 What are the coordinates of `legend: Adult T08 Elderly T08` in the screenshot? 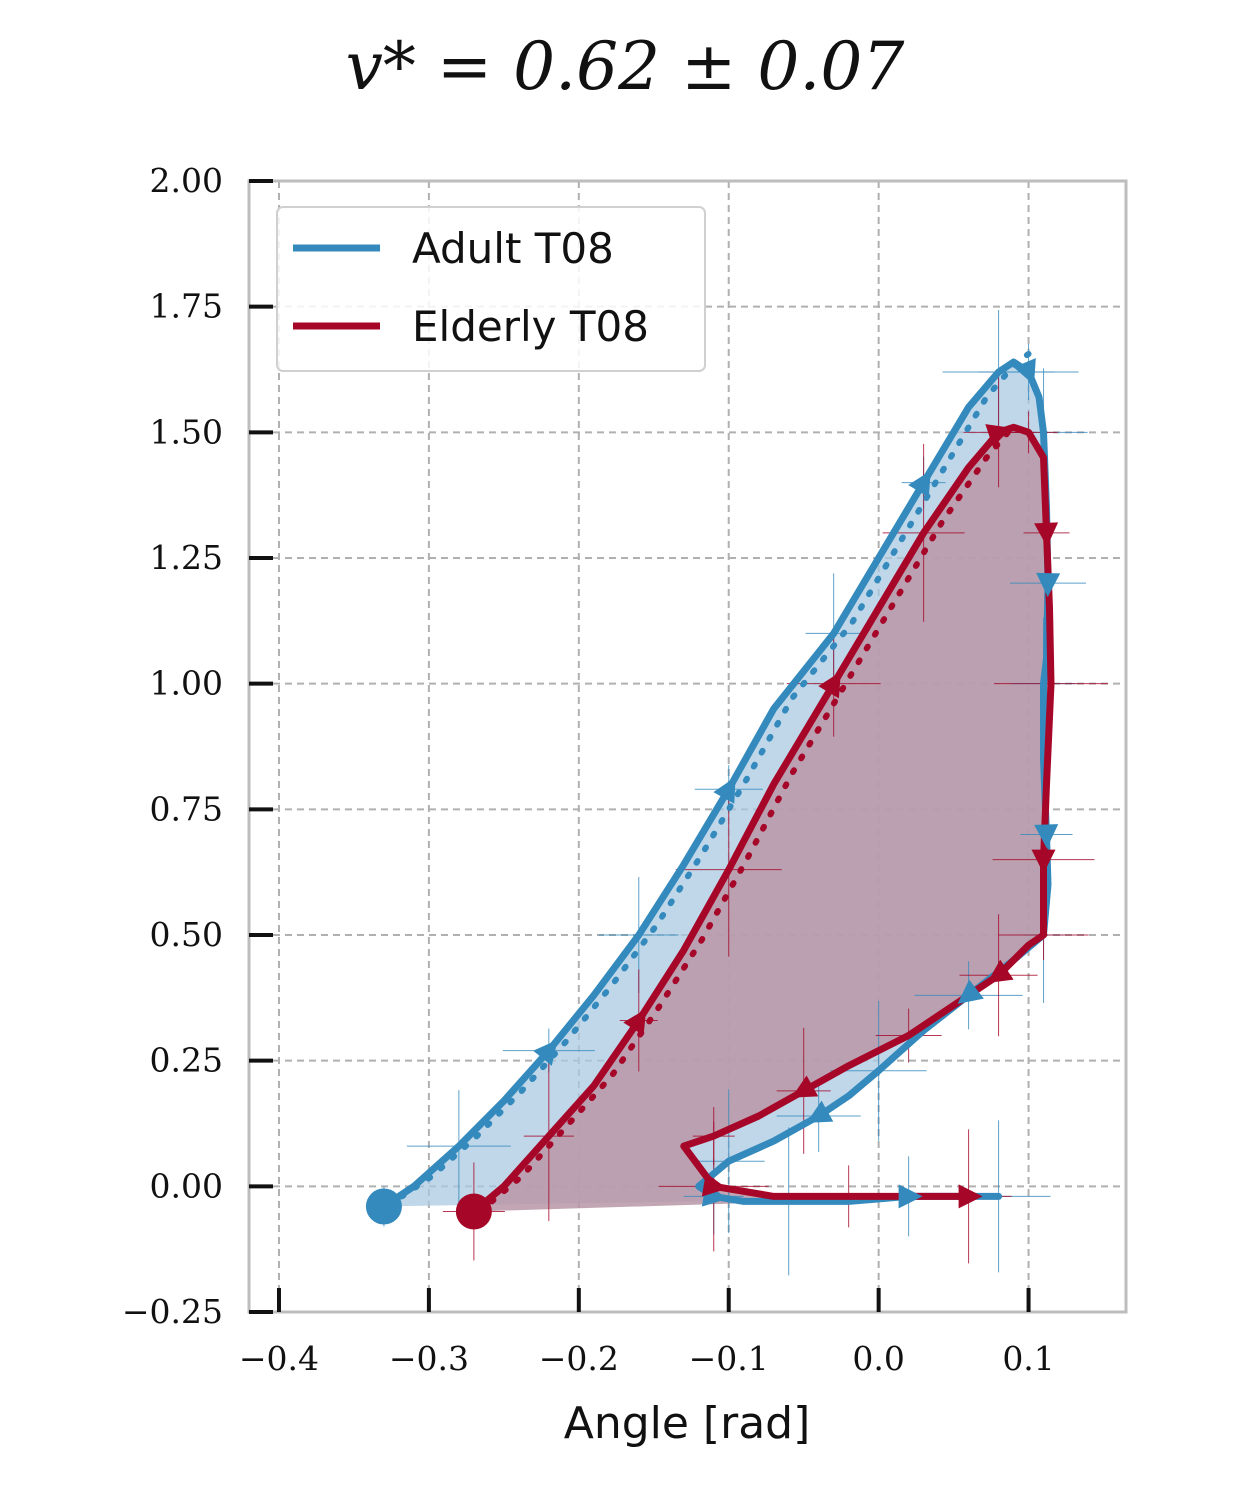 It's located at (491, 289).